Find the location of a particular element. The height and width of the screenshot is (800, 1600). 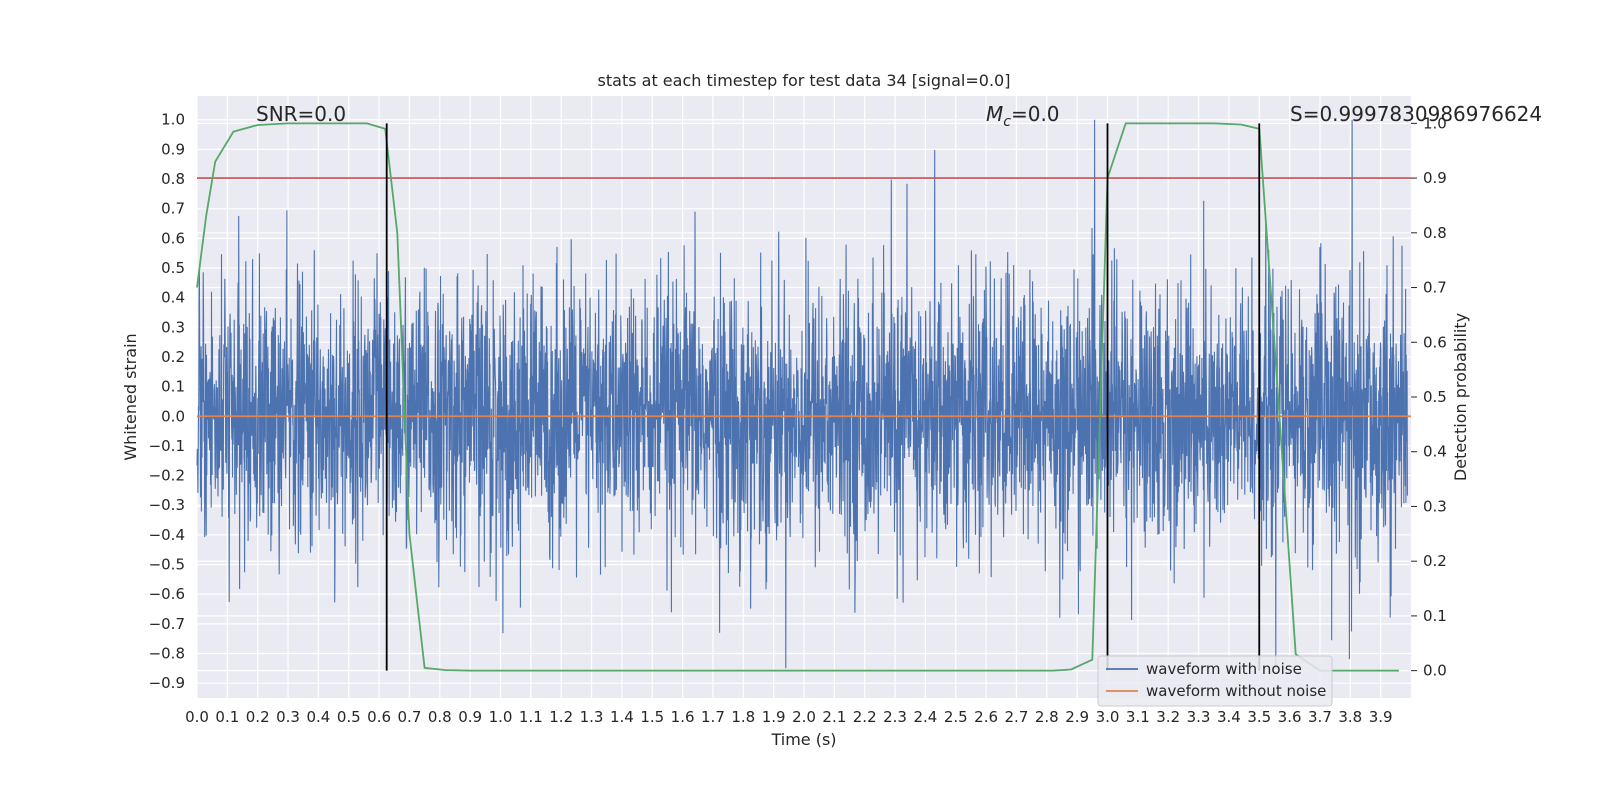

x-tick-label: 1.3 is located at coordinates (592, 717).